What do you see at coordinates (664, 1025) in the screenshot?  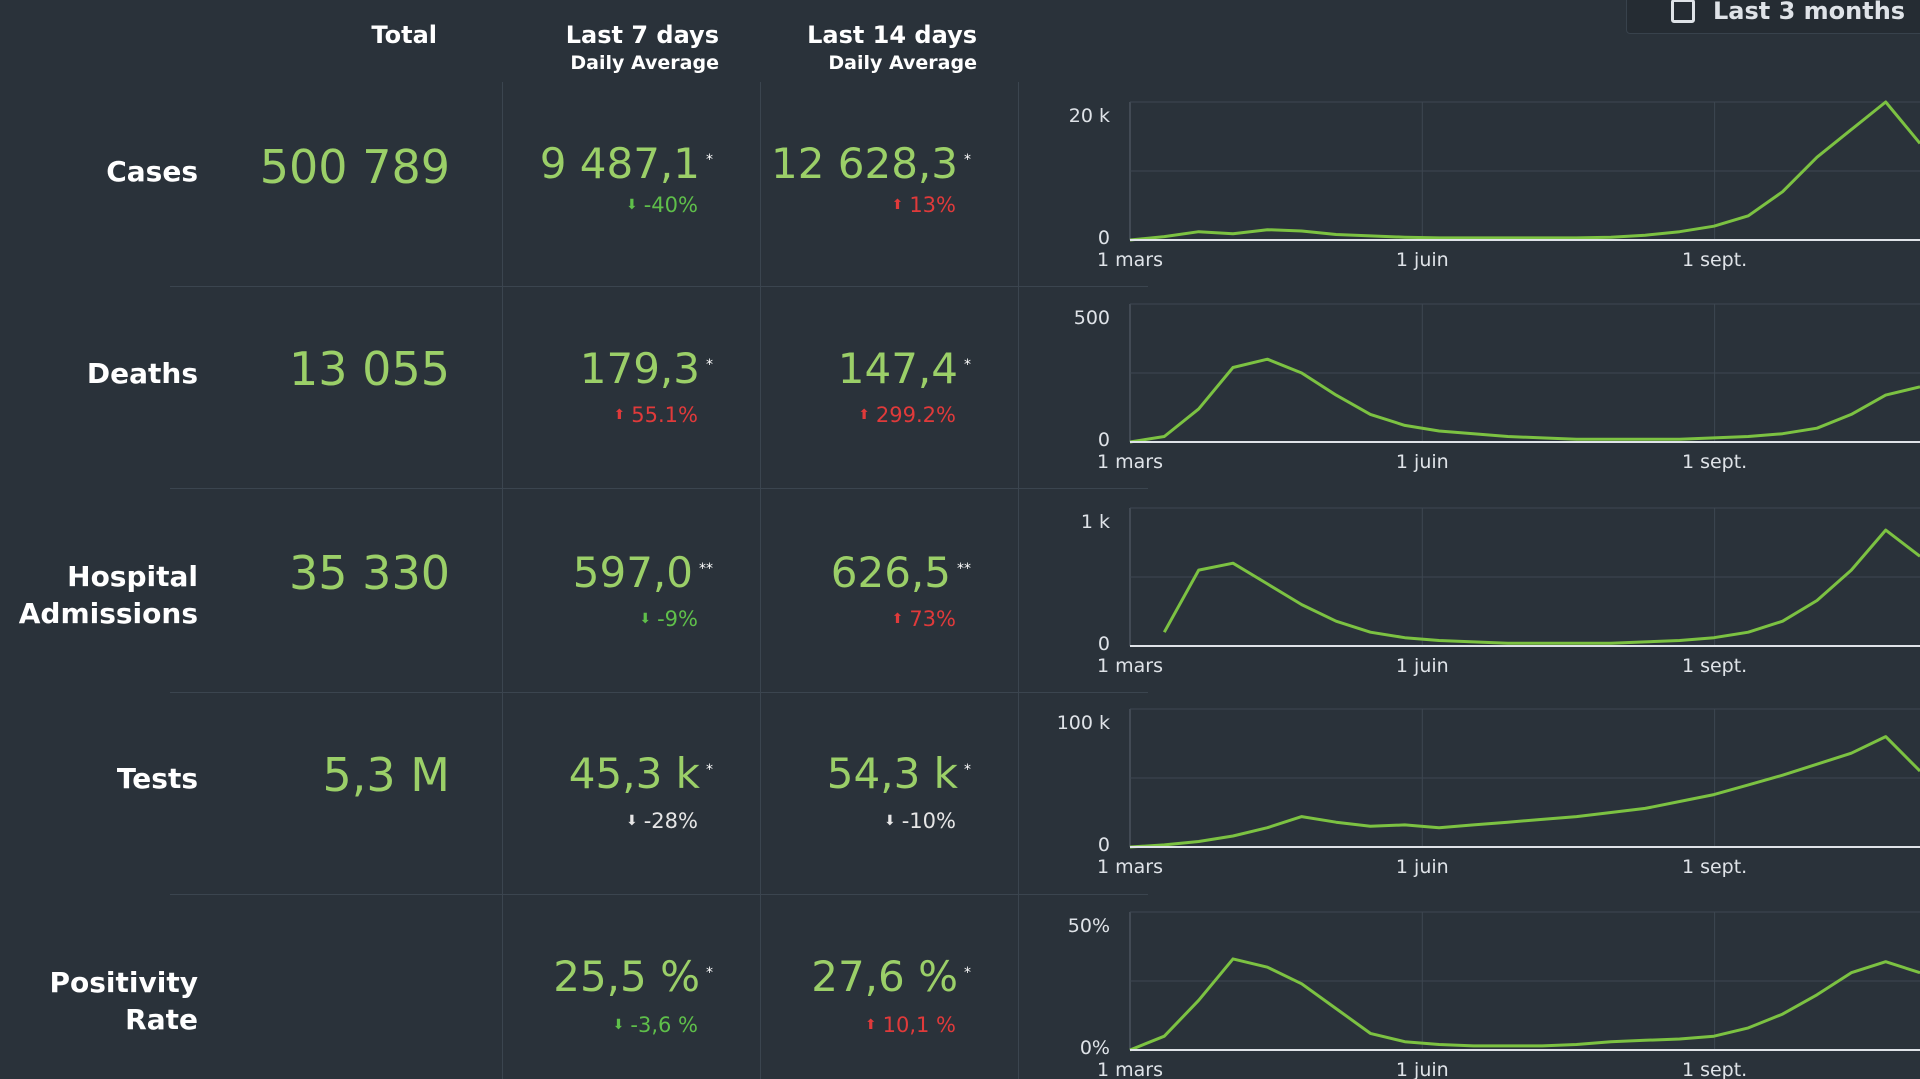 I see `avg7-change-text: -3,6 %` at bounding box center [664, 1025].